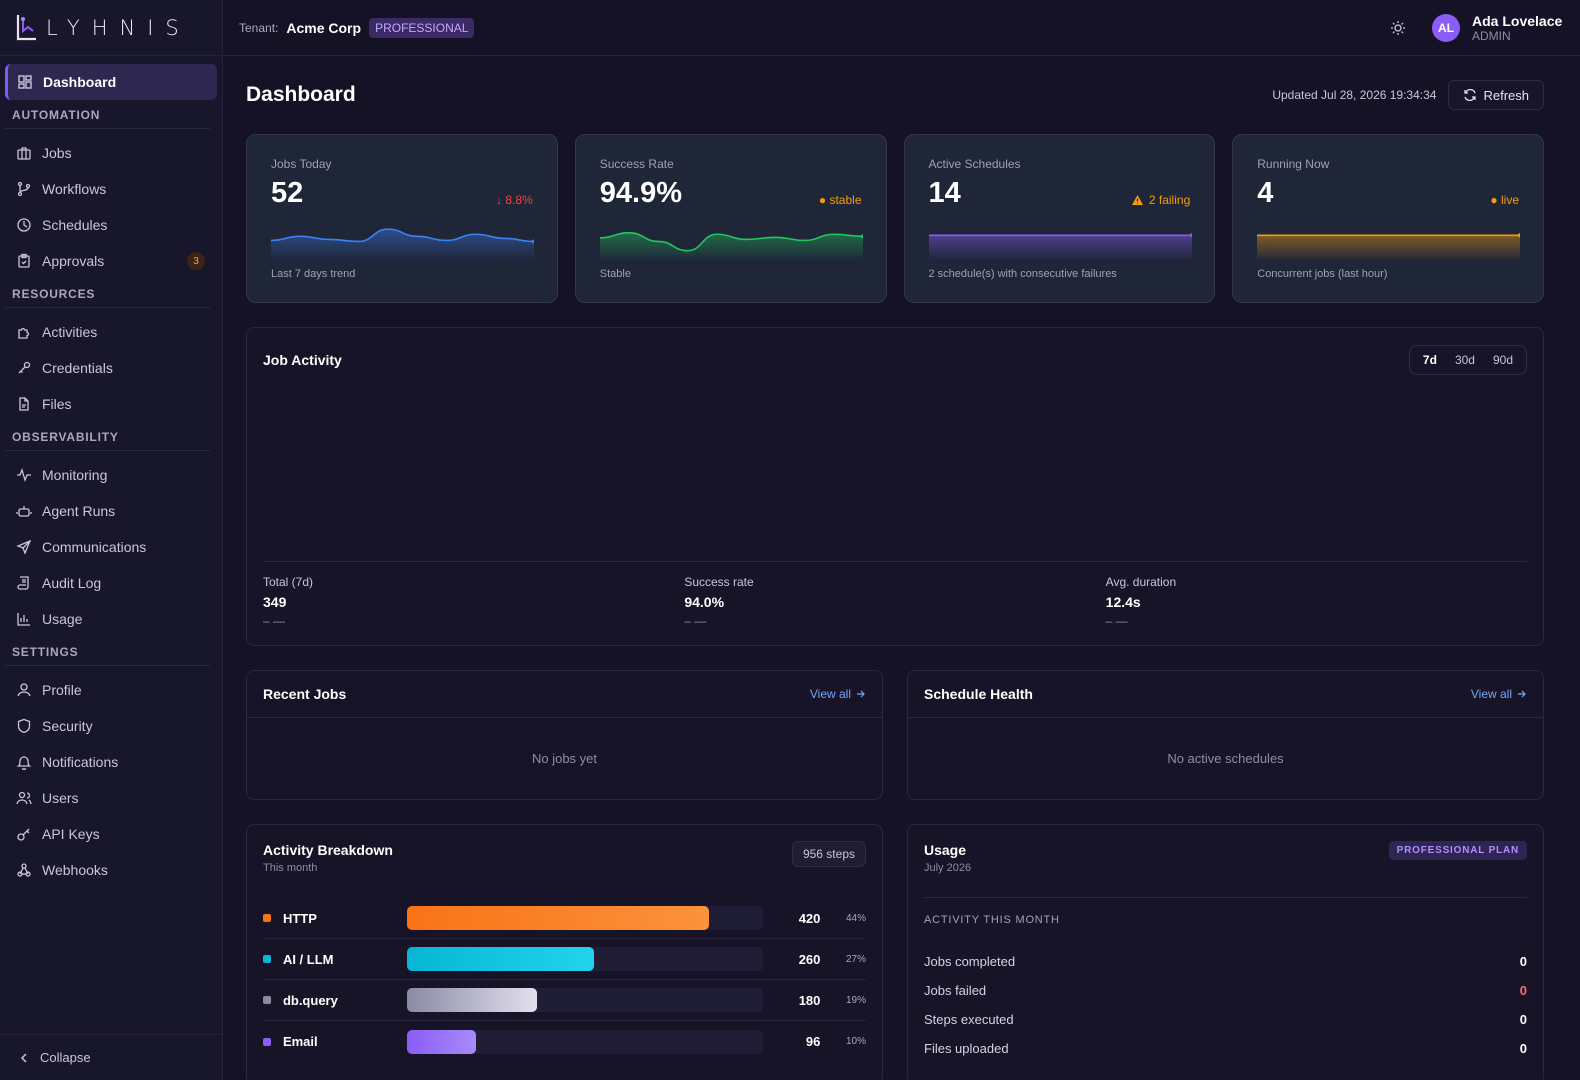 This screenshot has width=1580, height=1080. I want to click on breakdown-bar-fill, so click(441, 1041).